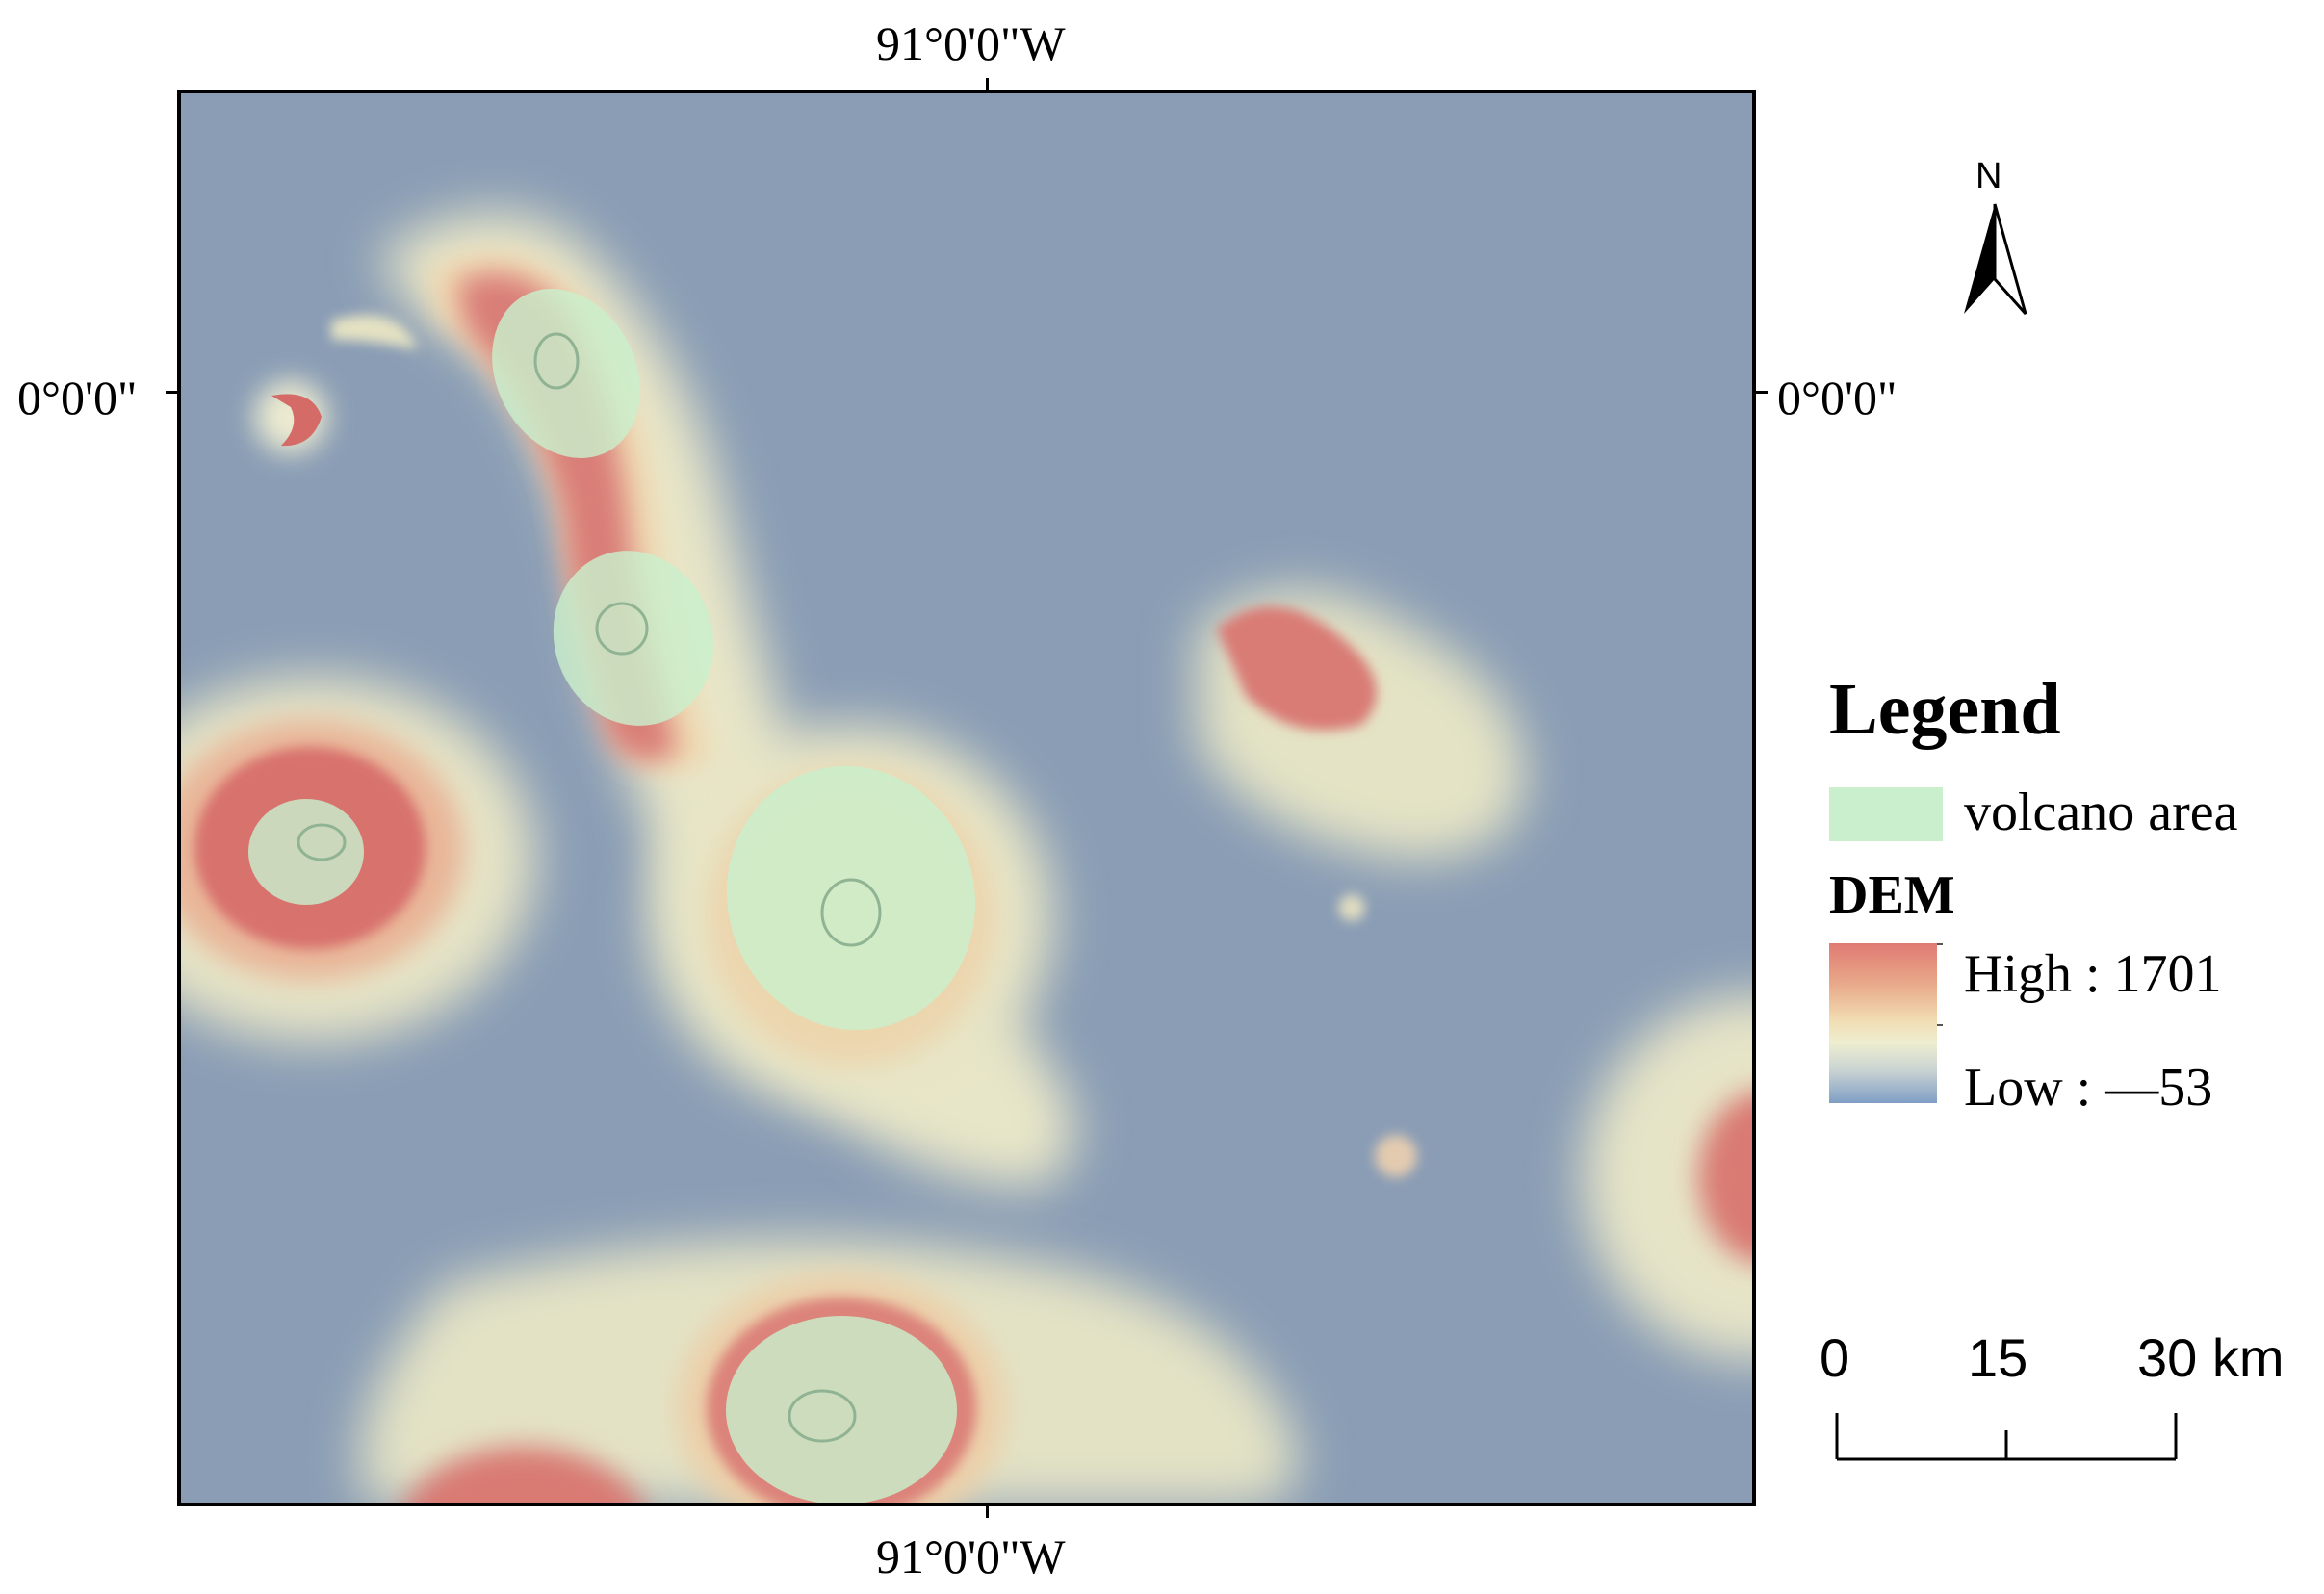 The height and width of the screenshot is (1594, 2324). What do you see at coordinates (2006, 1437) in the screenshot?
I see `scale-bar` at bounding box center [2006, 1437].